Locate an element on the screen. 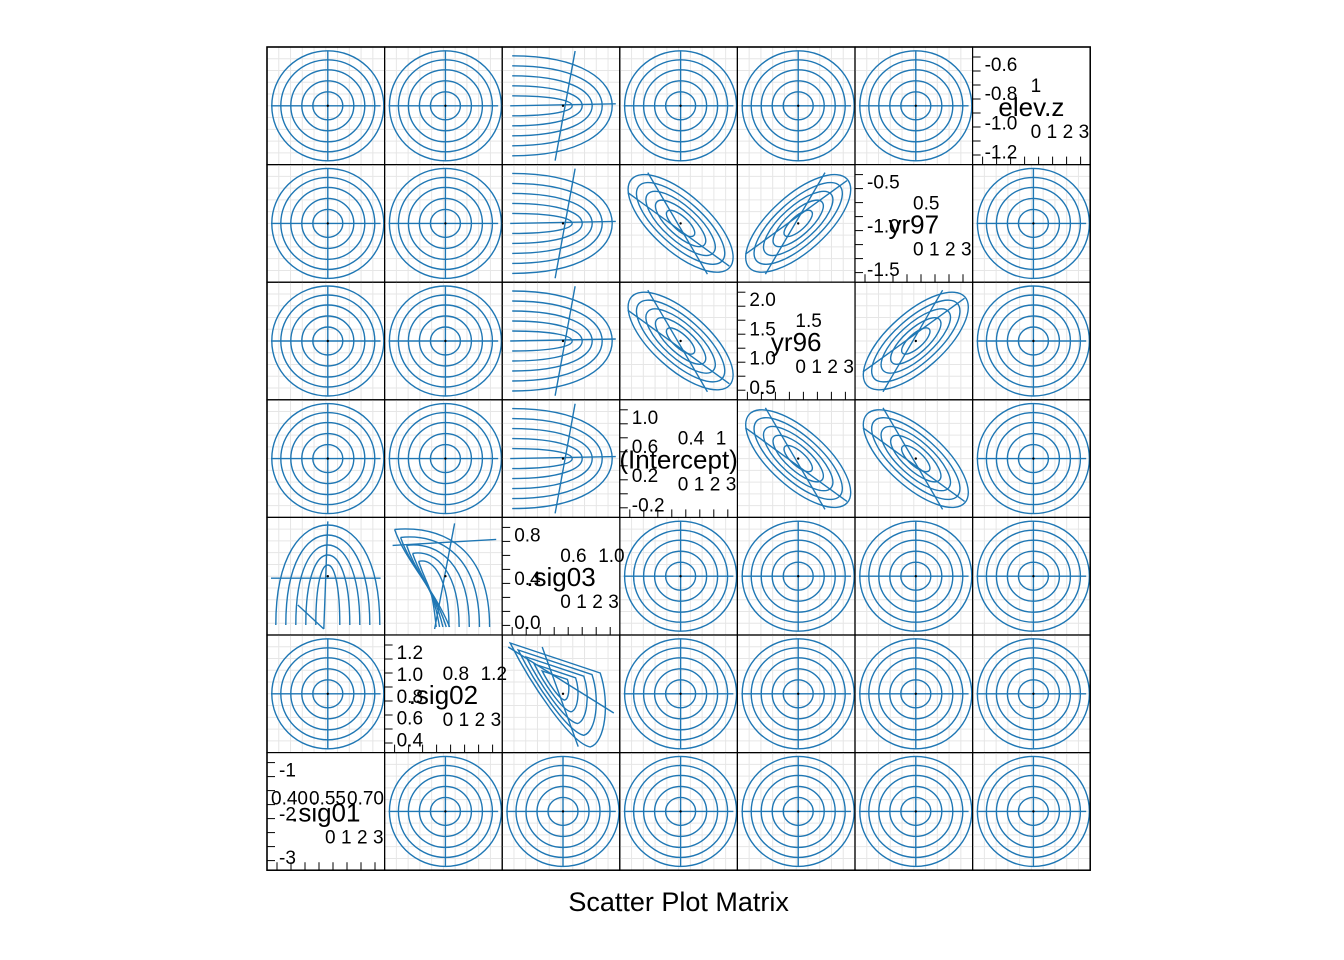 The width and height of the screenshot is (1344, 960). tick-label: 0.0 is located at coordinates (527, 623).